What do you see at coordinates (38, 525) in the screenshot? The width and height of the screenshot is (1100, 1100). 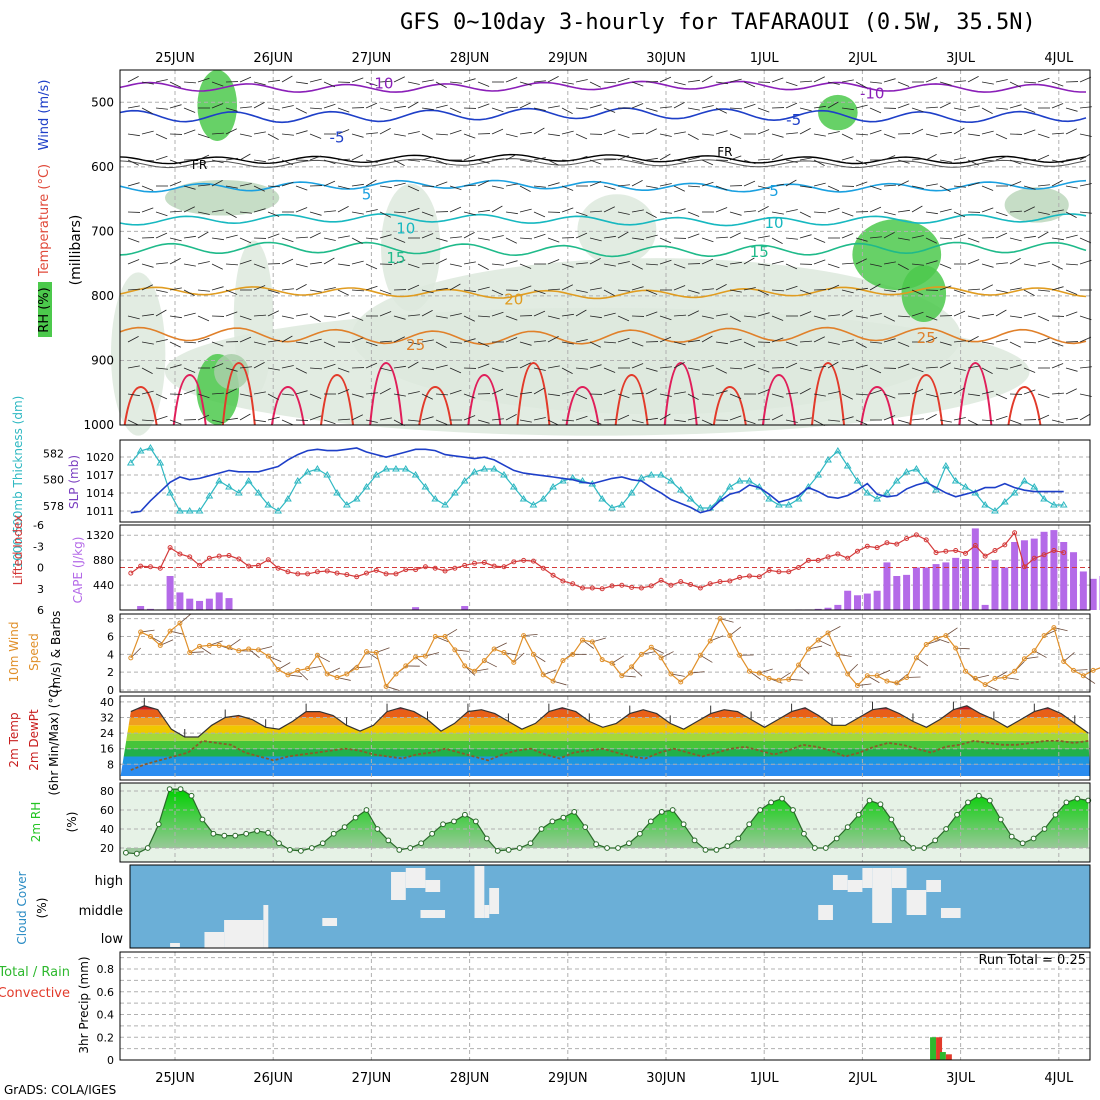 I see `lifted-tick-label: -6` at bounding box center [38, 525].